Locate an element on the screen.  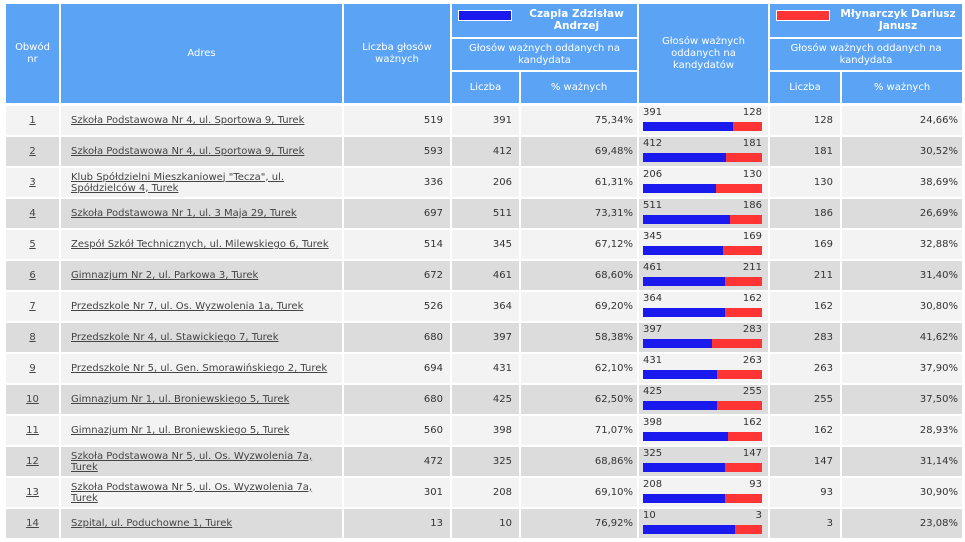
candidate-b-pct: 31,40% is located at coordinates (902, 275).